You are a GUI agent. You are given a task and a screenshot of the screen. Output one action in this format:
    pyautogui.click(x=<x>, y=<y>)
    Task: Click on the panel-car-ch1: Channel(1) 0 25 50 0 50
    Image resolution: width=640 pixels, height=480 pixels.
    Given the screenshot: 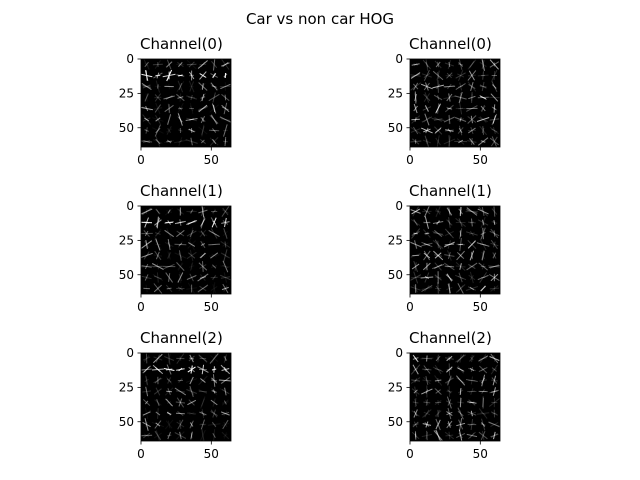 What is the action you would take?
    pyautogui.click(x=175, y=248)
    